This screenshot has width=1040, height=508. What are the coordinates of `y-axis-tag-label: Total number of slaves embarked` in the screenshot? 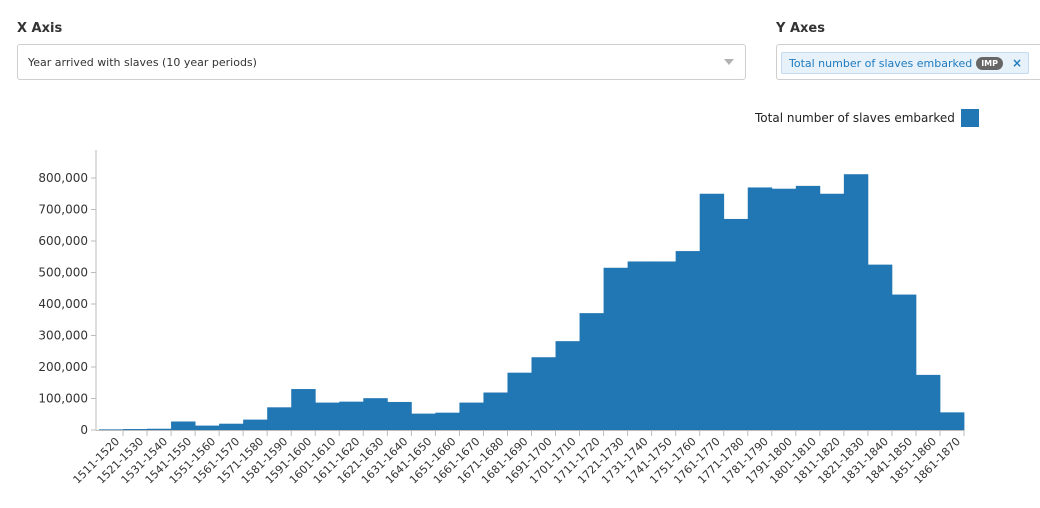 It's located at (881, 63).